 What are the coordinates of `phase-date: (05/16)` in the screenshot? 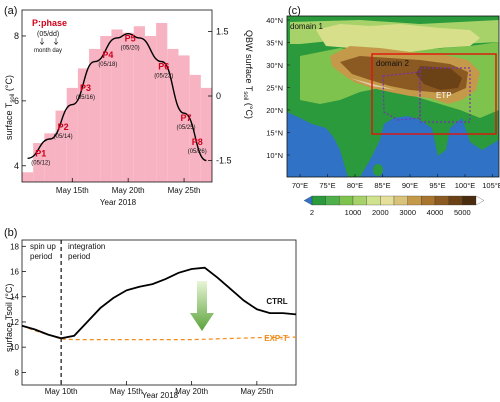 It's located at (85, 98).